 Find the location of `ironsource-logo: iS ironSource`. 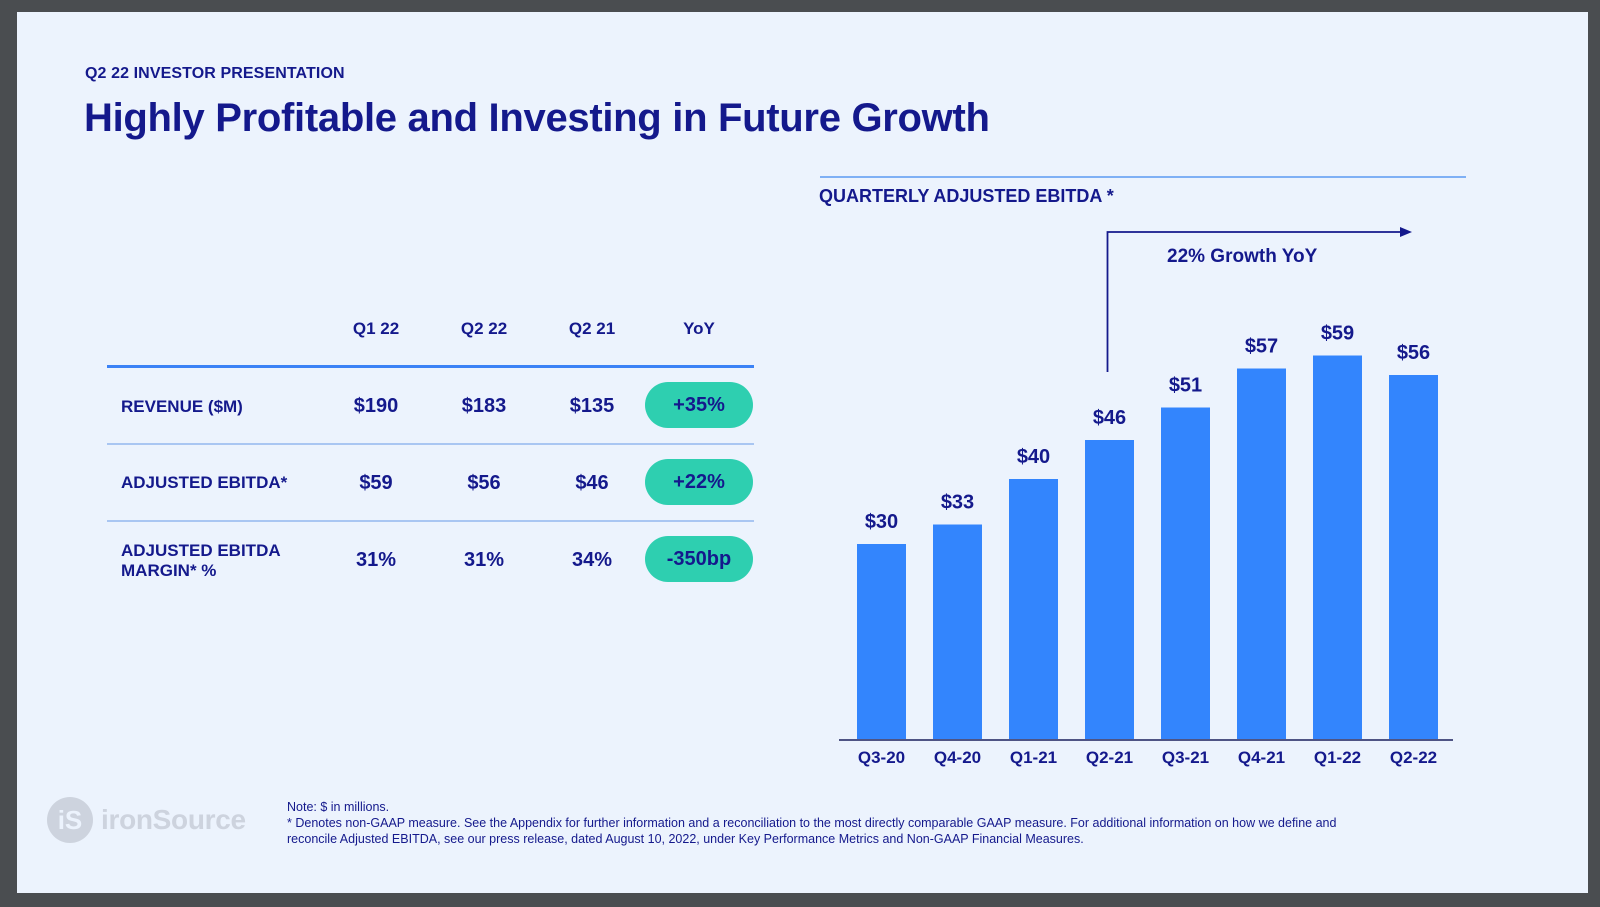

ironsource-logo: iS ironSource is located at coordinates (146, 820).